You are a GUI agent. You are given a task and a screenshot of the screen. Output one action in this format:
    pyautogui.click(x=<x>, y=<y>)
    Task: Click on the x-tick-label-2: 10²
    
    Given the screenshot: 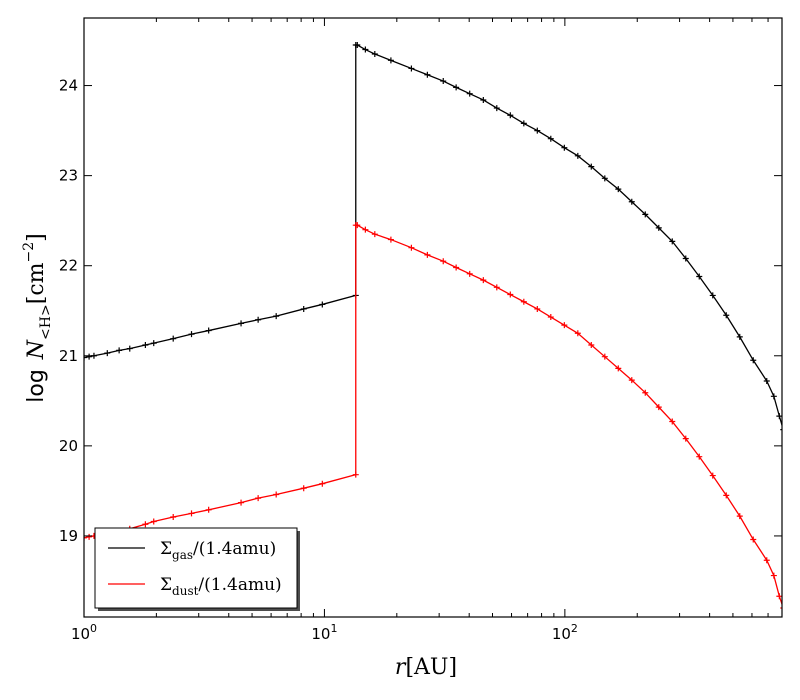 What is the action you would take?
    pyautogui.click(x=565, y=632)
    